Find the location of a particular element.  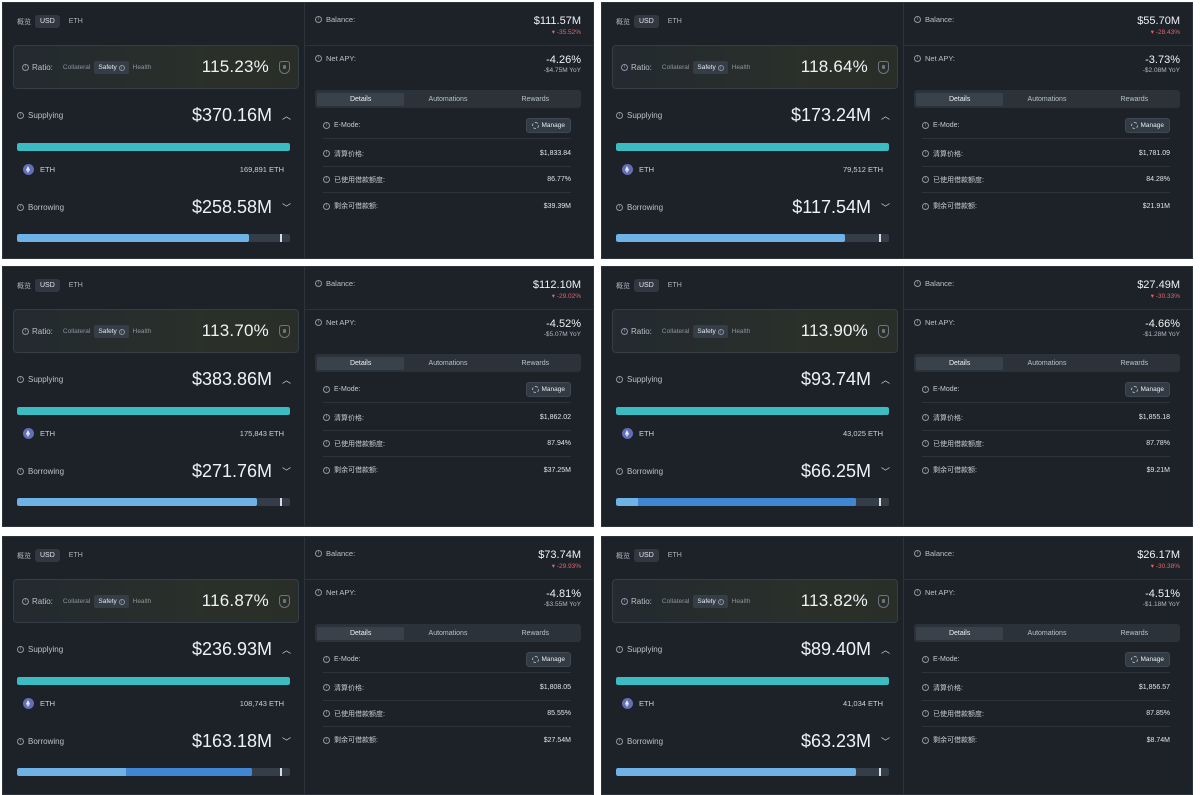

supplying-row: i Supplying $383.86M ︿ is located at coordinates (154, 379).